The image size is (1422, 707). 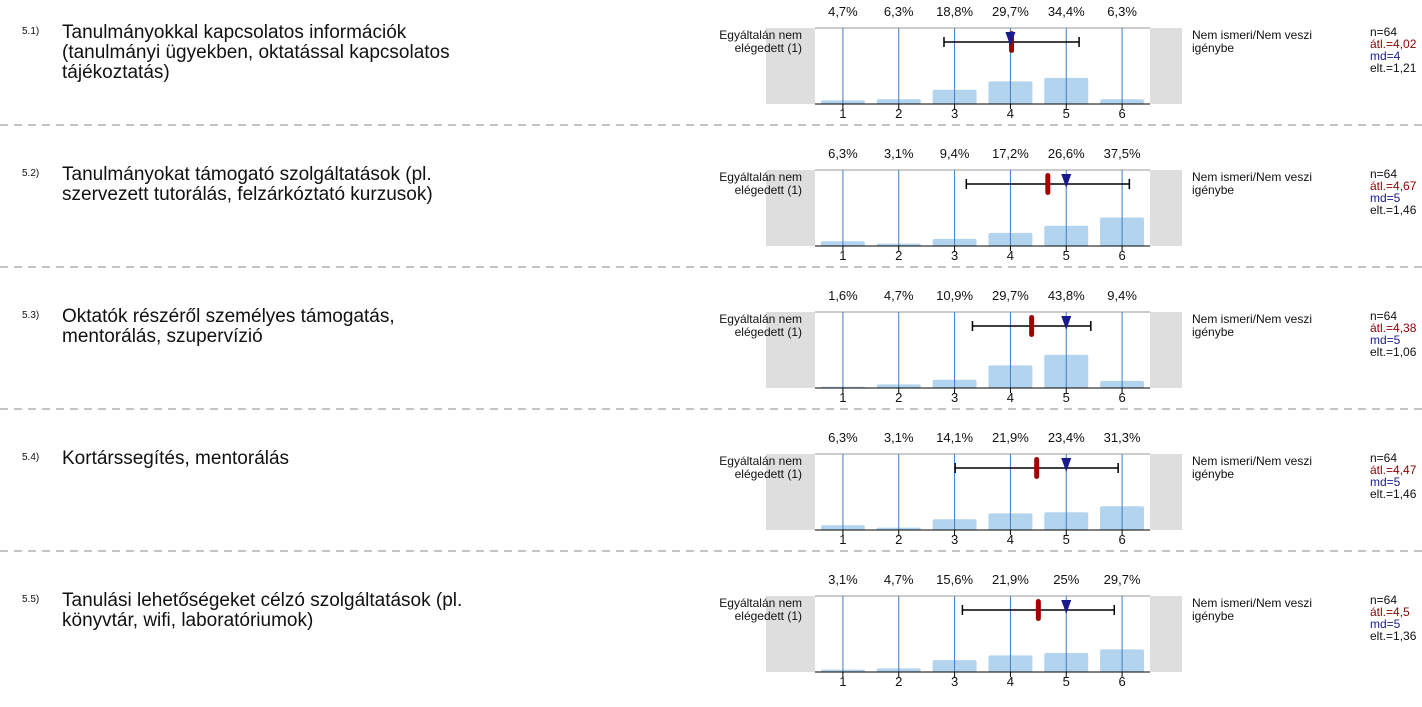 I want to click on stat-mean: átl.=4,67, so click(x=1393, y=186).